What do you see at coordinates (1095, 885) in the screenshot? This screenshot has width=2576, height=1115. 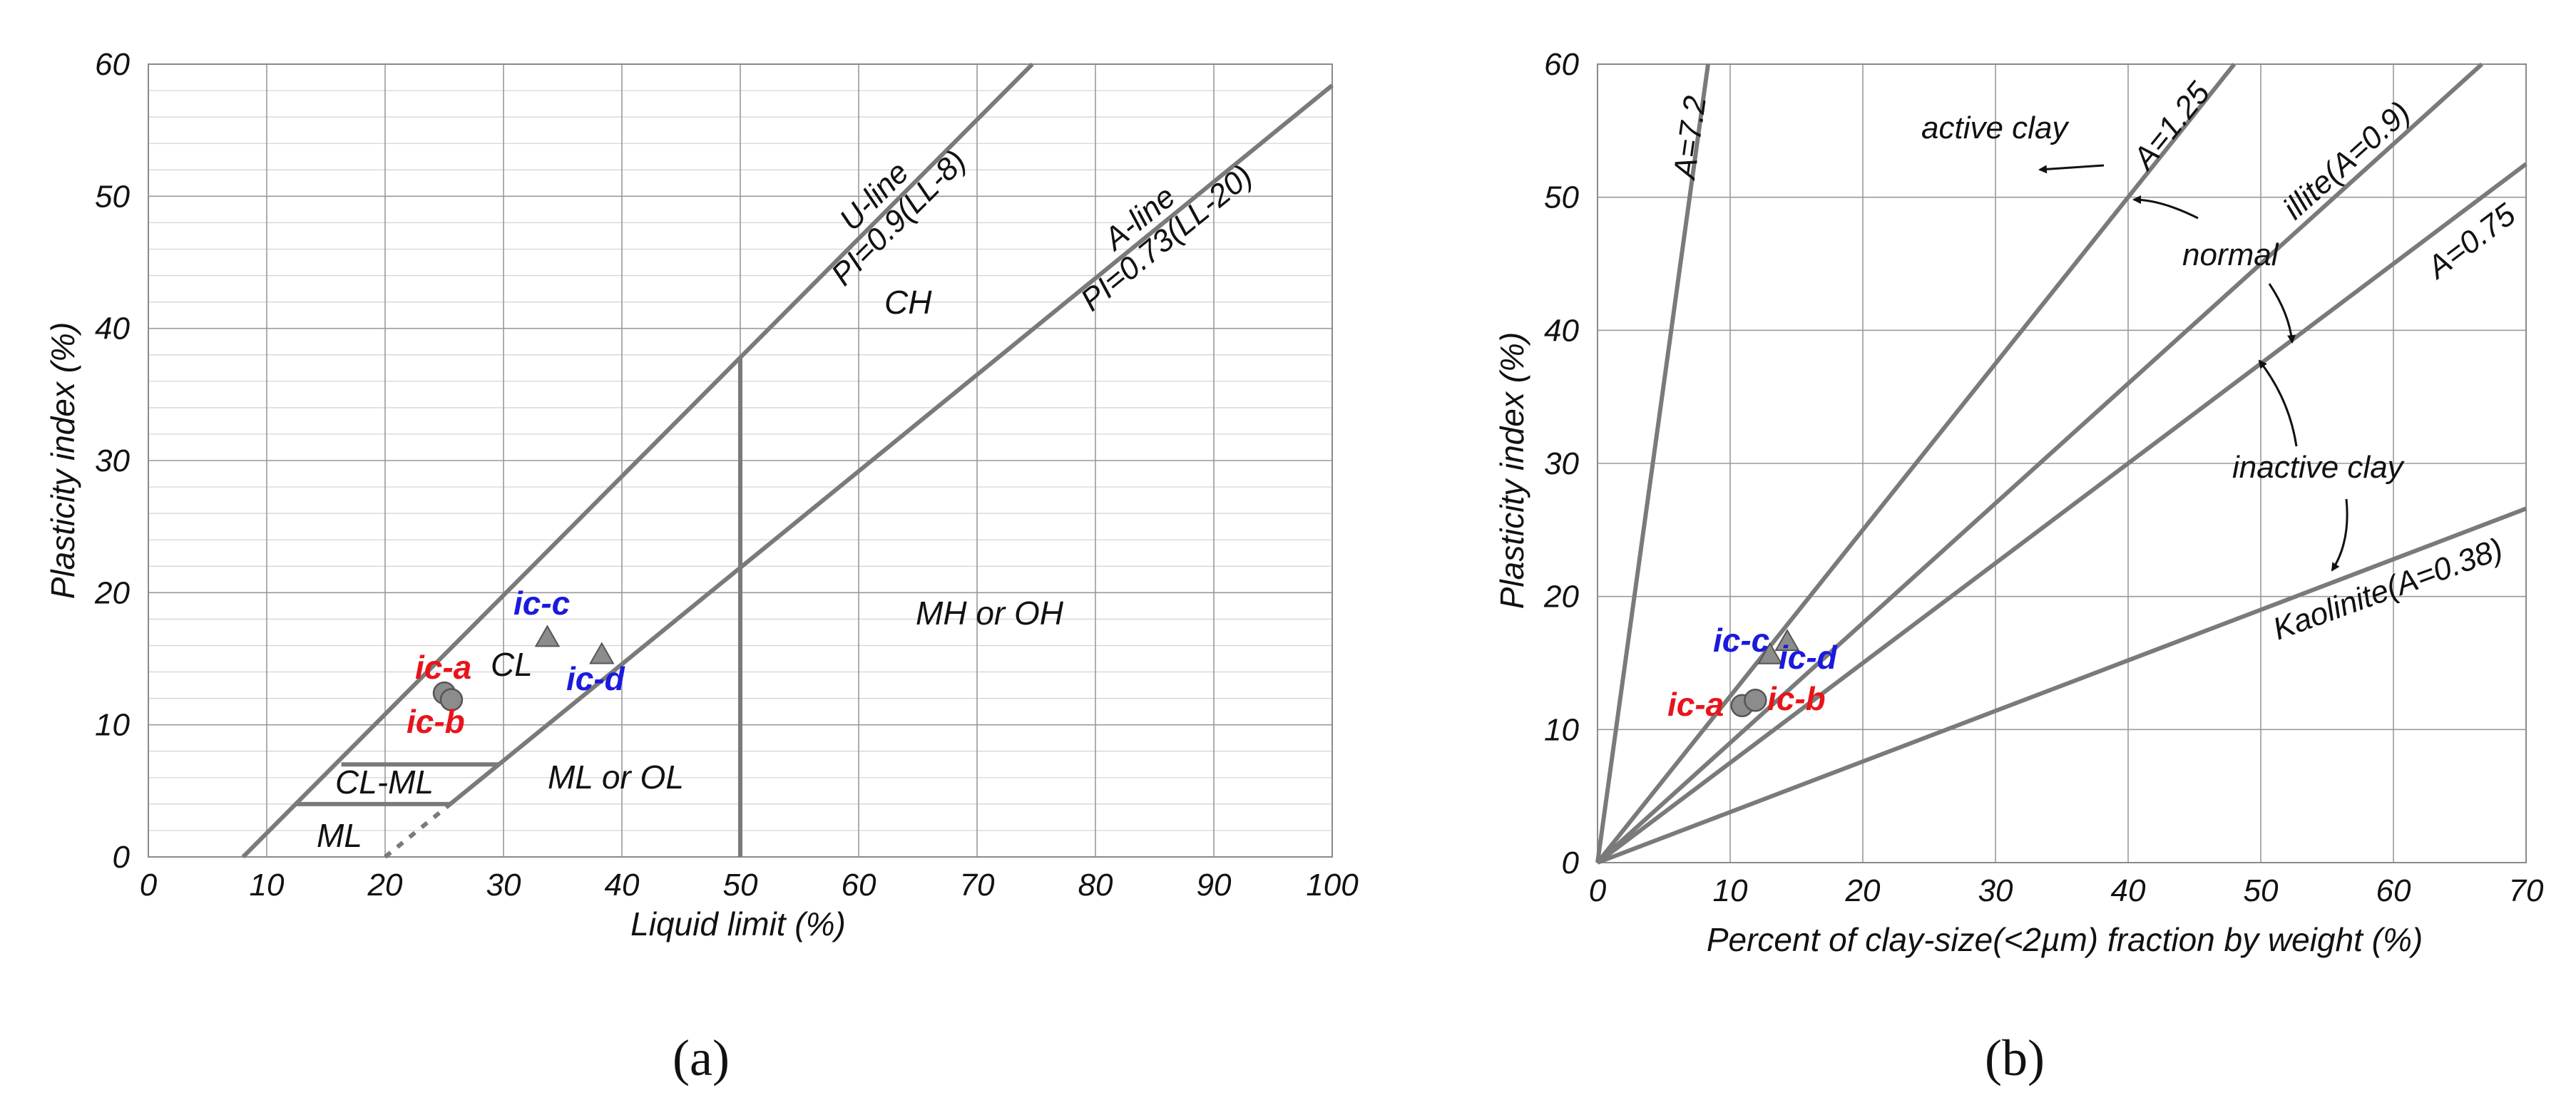 I see `x-tick-label: 80` at bounding box center [1095, 885].